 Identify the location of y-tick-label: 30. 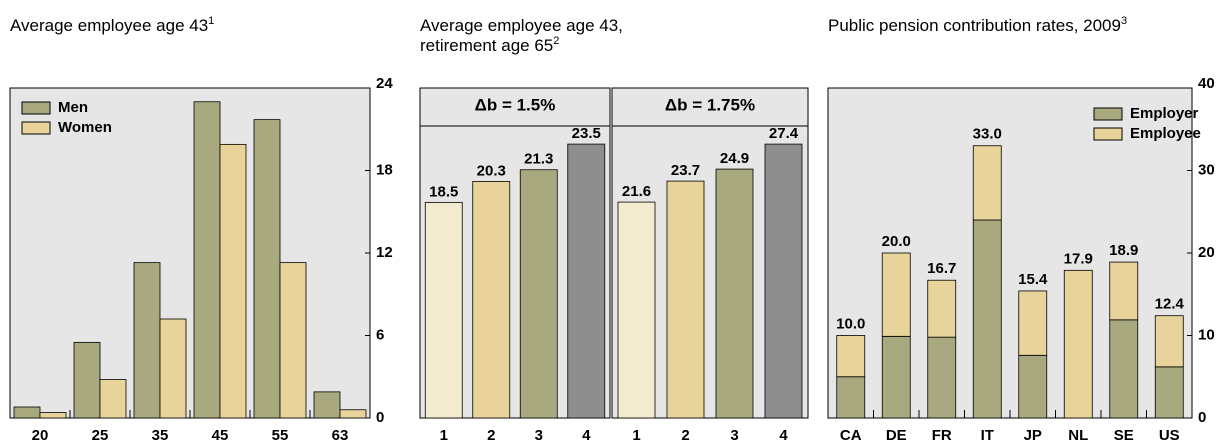
(1206, 169).